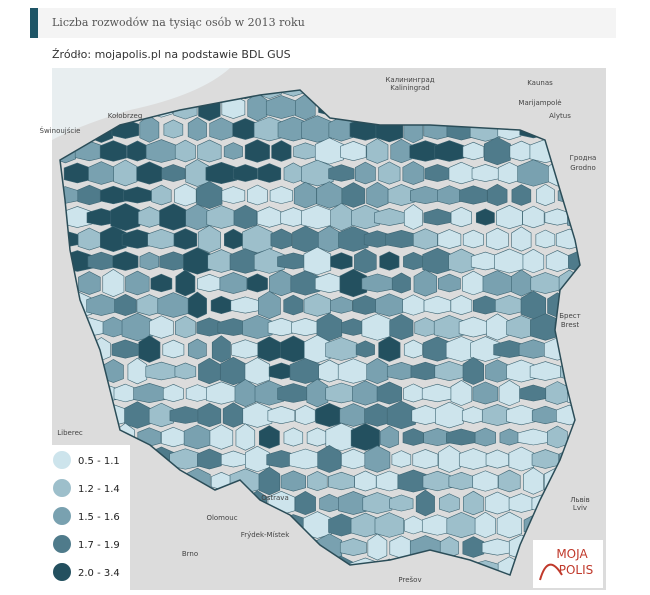 Image resolution: width=650 pixels, height=595 pixels. What do you see at coordinates (409, 580) in the screenshot?
I see `place-label: Prešov` at bounding box center [409, 580].